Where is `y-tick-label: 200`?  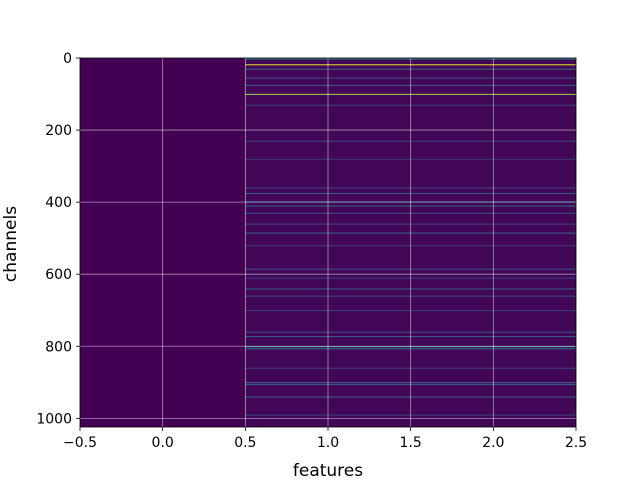
y-tick-label: 200 is located at coordinates (58, 131).